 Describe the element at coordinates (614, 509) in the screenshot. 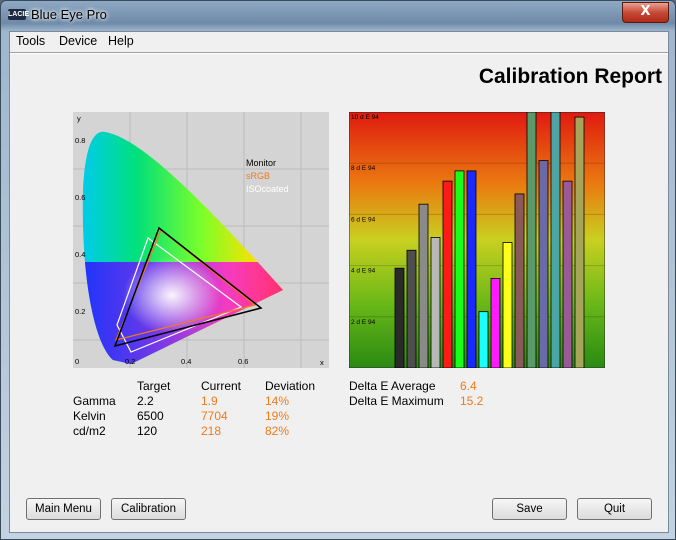

I see `quit-button: Quit` at that location.